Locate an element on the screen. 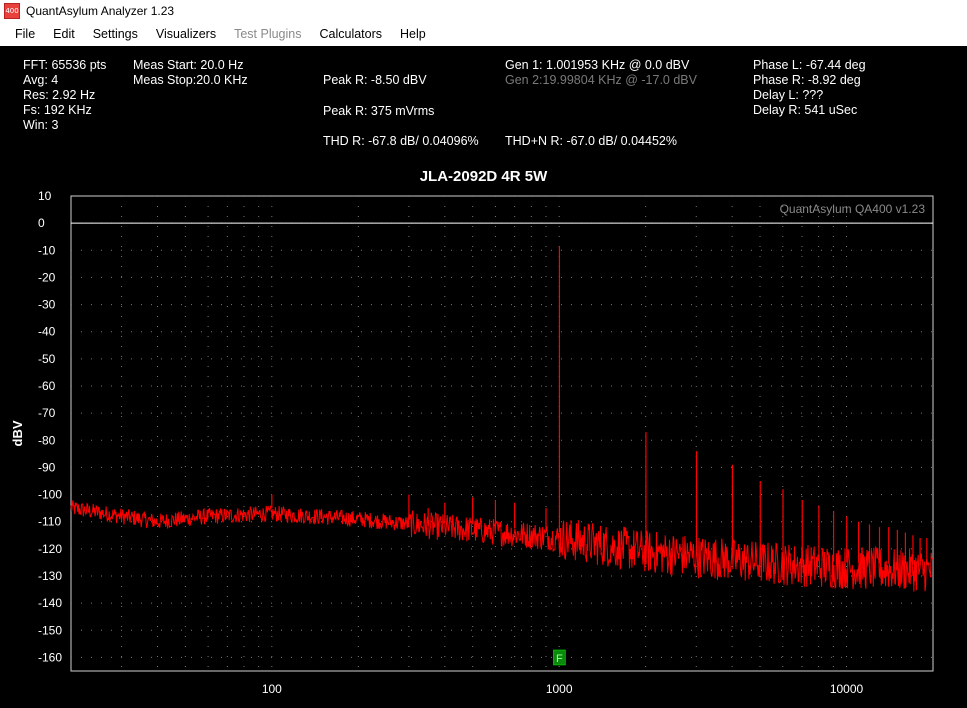  sample-rate-readout: Fs: 192 KHz is located at coordinates (57, 110).